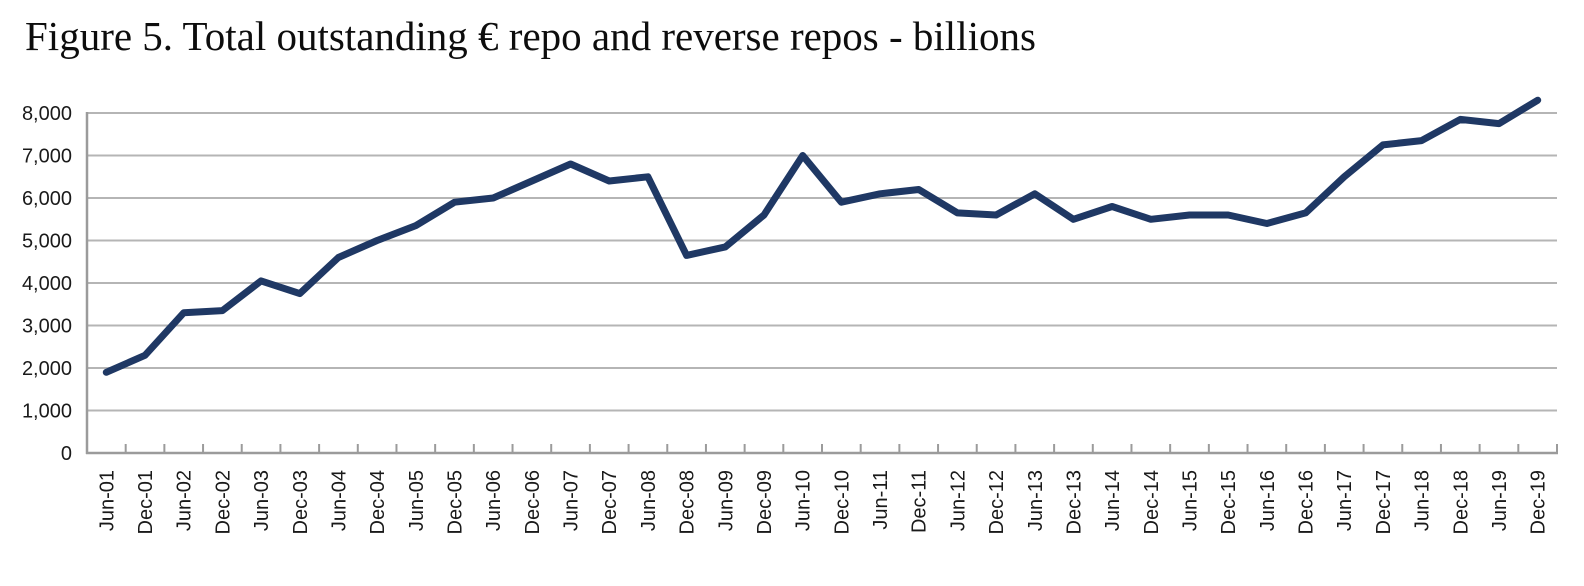 This screenshot has height=586, width=1584. I want to click on x-axis-label: Dec-15, so click(1229, 502).